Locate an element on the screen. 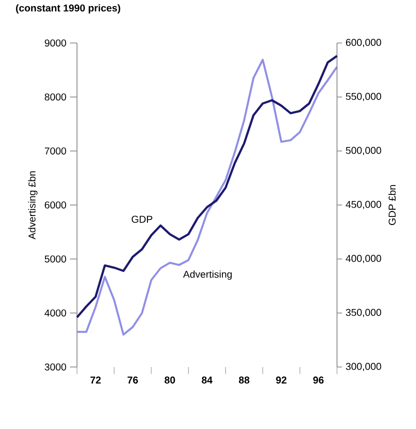  y-tick-label: 4000 is located at coordinates (55, 313).